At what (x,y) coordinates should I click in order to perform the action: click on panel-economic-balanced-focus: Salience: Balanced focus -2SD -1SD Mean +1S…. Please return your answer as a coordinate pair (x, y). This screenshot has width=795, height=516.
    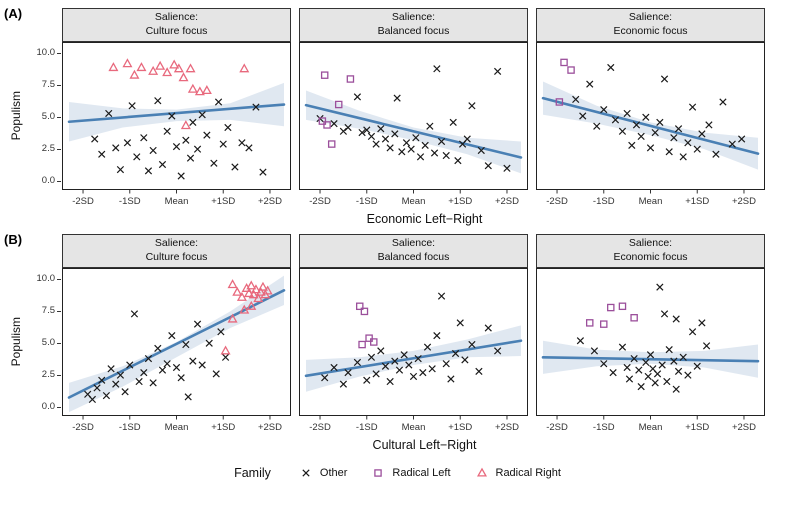
    Looking at the image, I should click on (413, 109).